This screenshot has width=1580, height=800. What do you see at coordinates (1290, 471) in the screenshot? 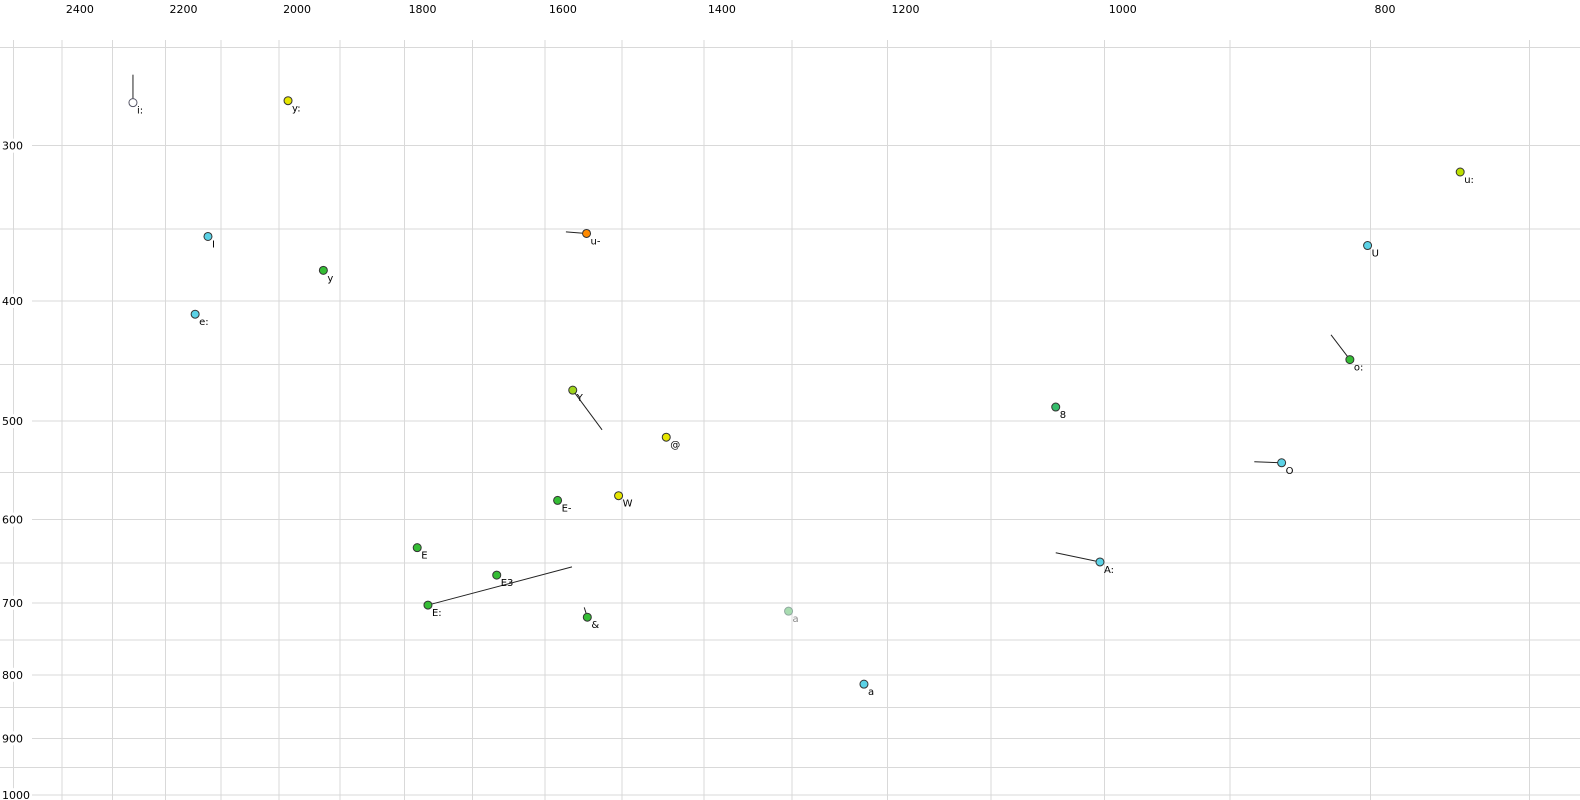
I see `data-point-label: O` at bounding box center [1290, 471].